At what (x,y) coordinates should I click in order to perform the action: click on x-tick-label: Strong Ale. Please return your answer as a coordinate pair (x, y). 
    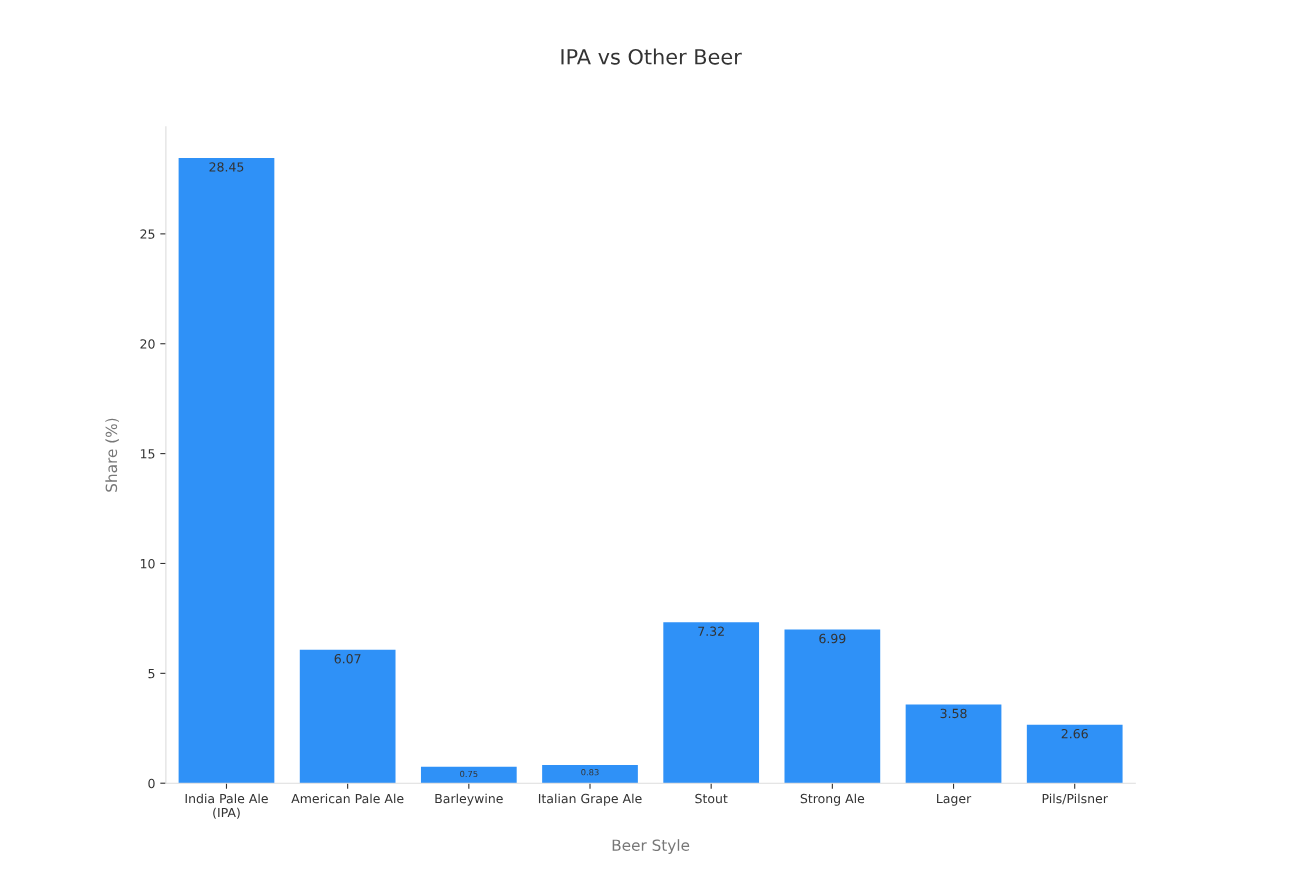
    Looking at the image, I should click on (832, 799).